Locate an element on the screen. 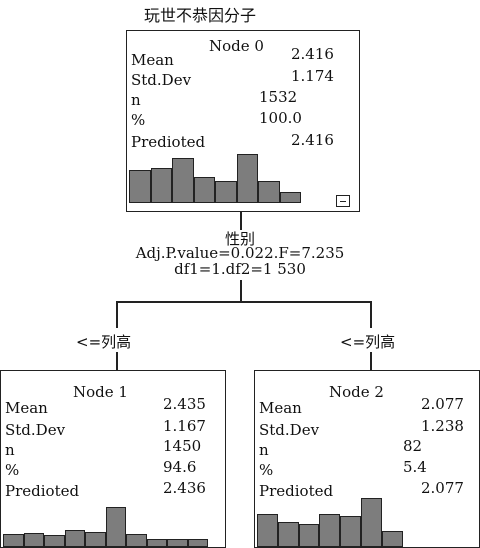  connector-split-down is located at coordinates (241, 291).